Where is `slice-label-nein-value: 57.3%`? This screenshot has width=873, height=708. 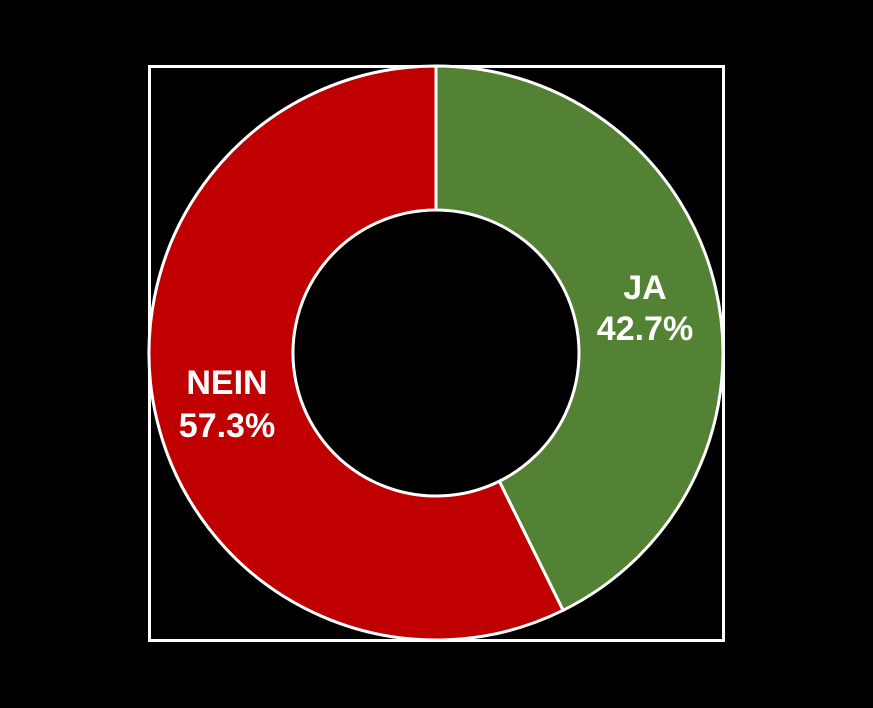
slice-label-nein-value: 57.3% is located at coordinates (227, 426).